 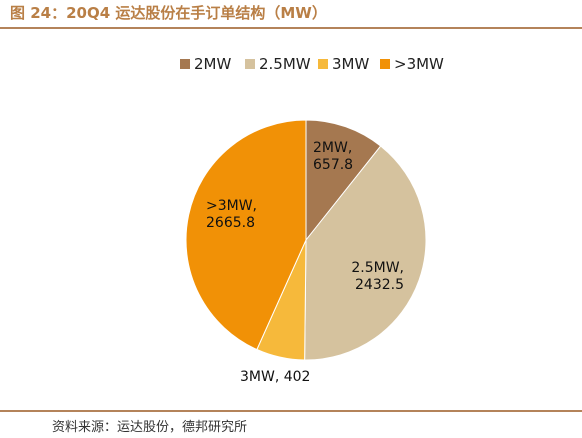 I want to click on top-rule, so click(x=291, y=28).